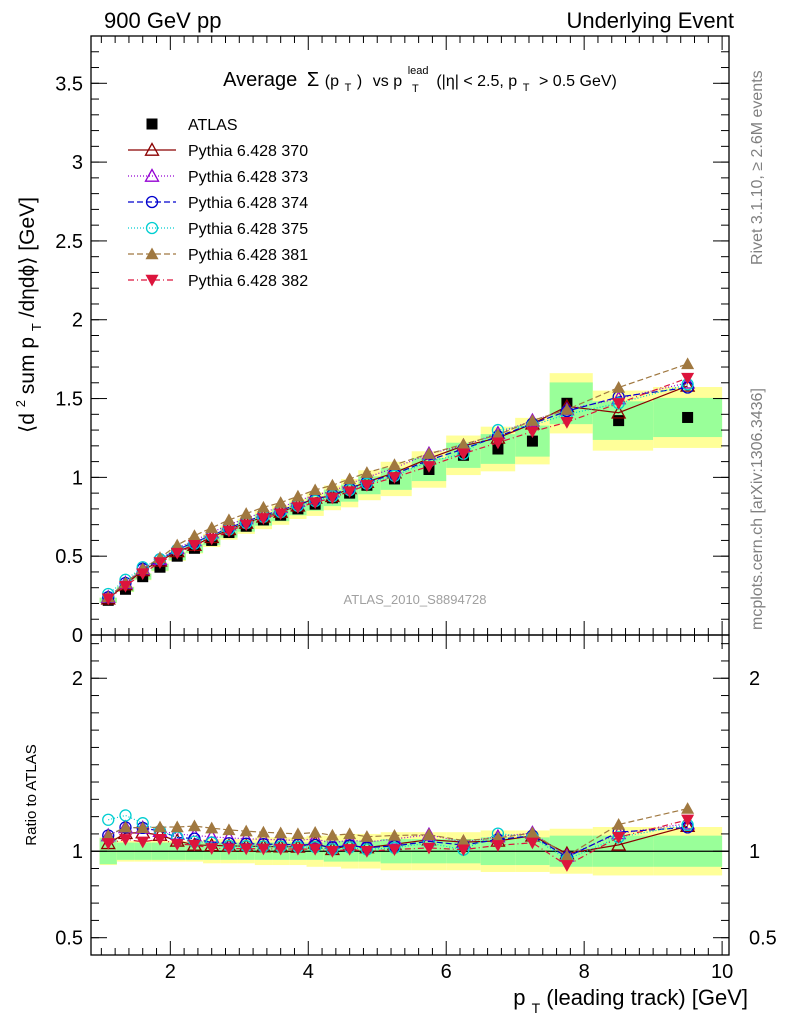 The height and width of the screenshot is (1024, 786). I want to click on y-tick-label: 3.5, so click(69, 84).